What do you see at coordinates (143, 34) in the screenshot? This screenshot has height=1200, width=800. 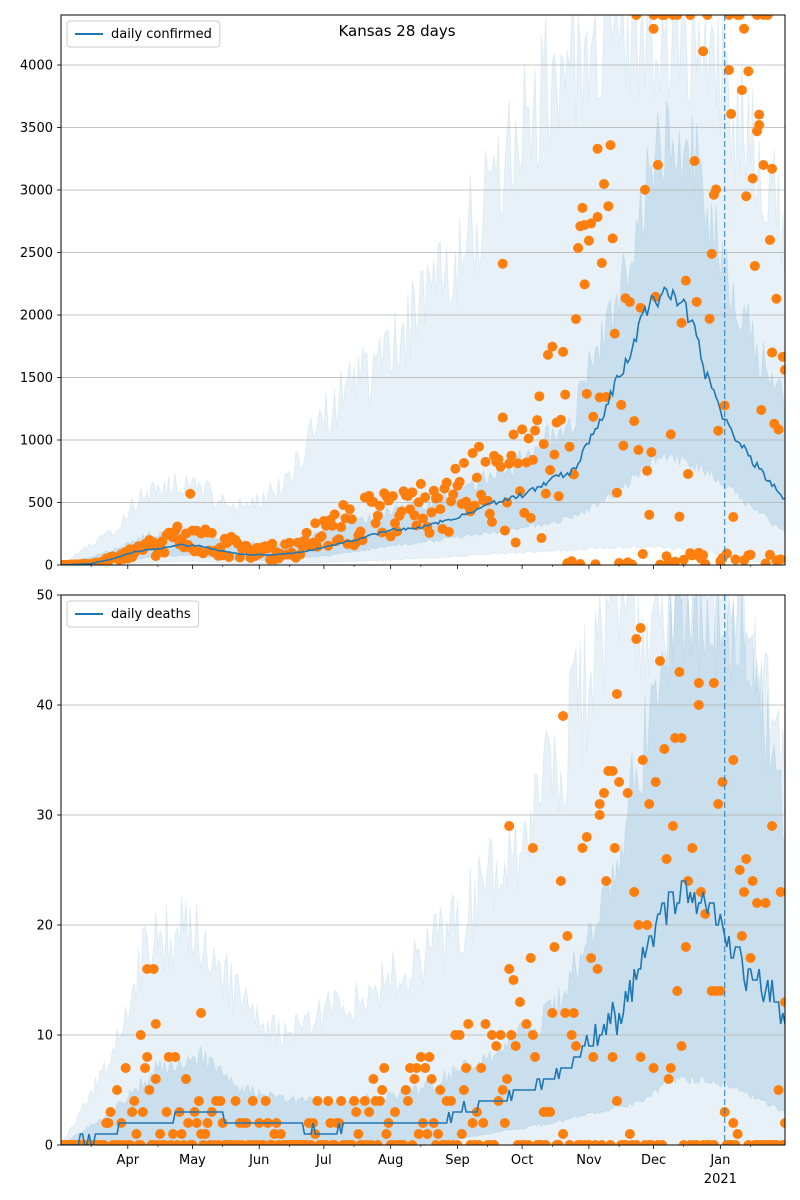 I see `confirmed-legend: daily confirmed` at bounding box center [143, 34].